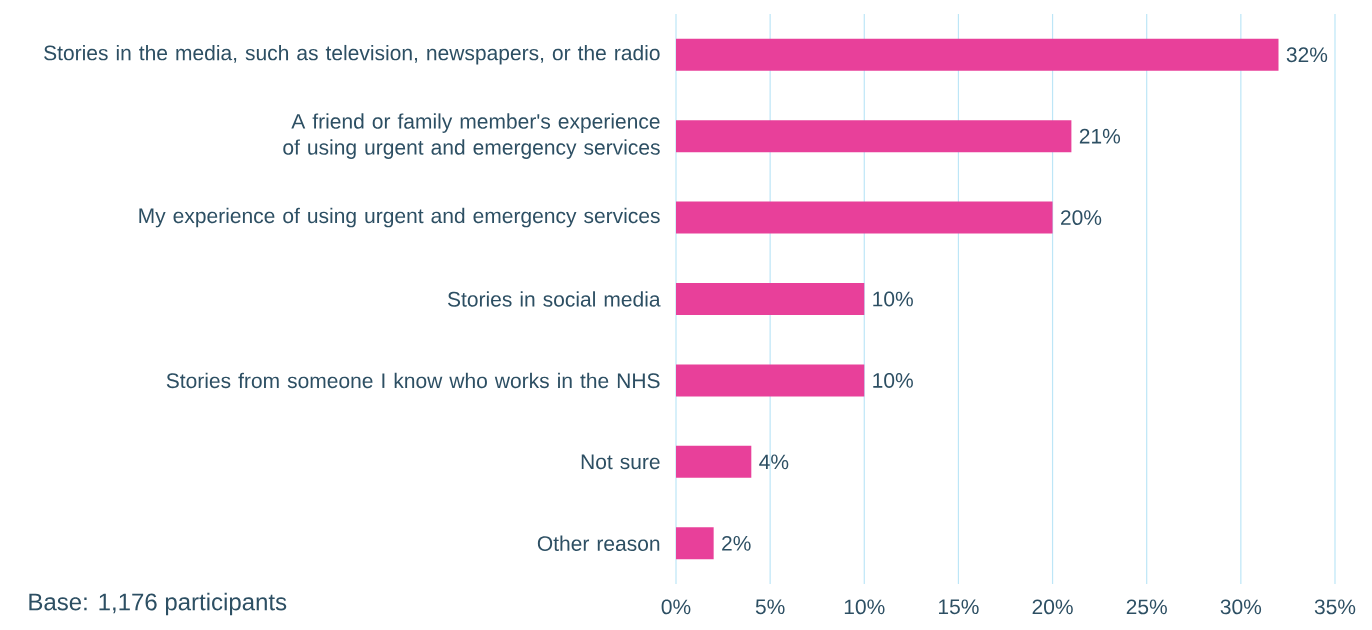  I want to click on x-tick-label: 25%, so click(1146, 607).